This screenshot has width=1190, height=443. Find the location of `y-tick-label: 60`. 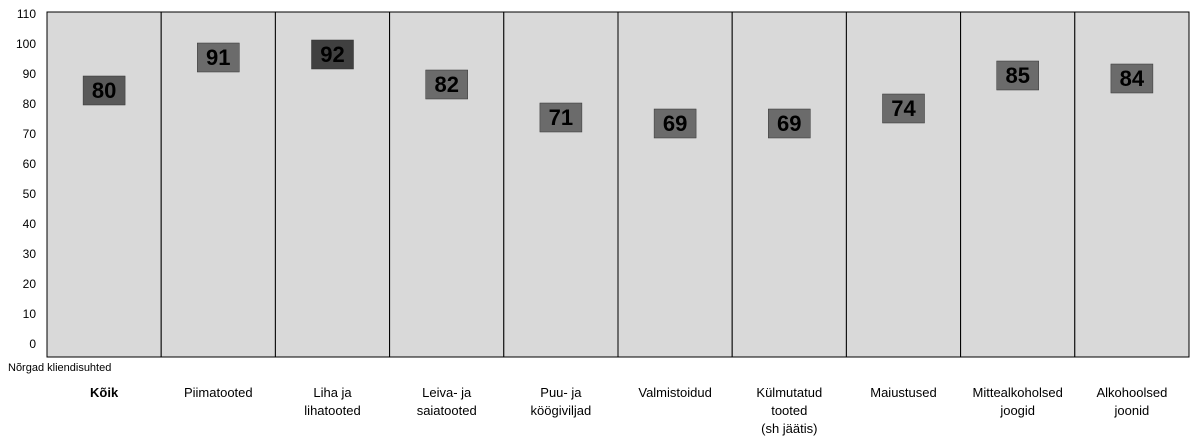

y-tick-label: 60 is located at coordinates (30, 164).